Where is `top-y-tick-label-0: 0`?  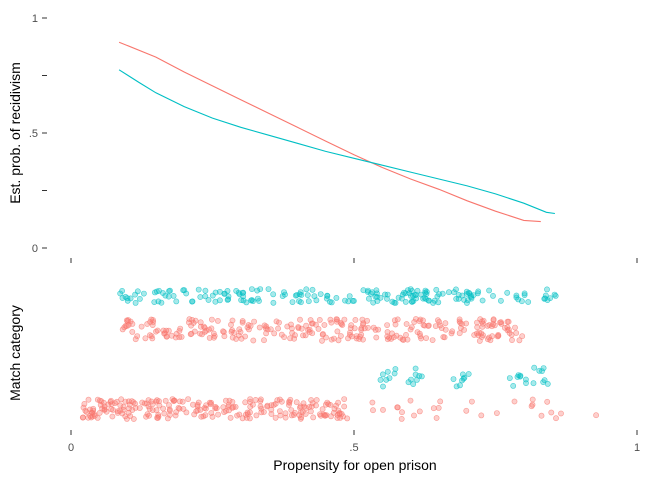 top-y-tick-label-0: 0 is located at coordinates (35, 249).